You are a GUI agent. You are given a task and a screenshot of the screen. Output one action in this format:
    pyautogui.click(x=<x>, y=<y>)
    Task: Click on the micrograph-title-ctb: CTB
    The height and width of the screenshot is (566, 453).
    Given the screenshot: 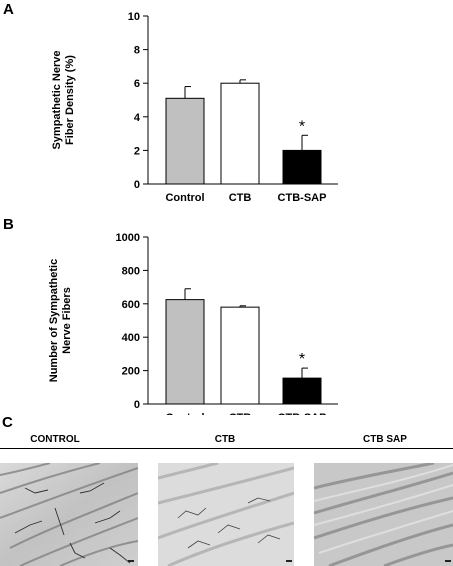 What is the action you would take?
    pyautogui.click(x=225, y=439)
    